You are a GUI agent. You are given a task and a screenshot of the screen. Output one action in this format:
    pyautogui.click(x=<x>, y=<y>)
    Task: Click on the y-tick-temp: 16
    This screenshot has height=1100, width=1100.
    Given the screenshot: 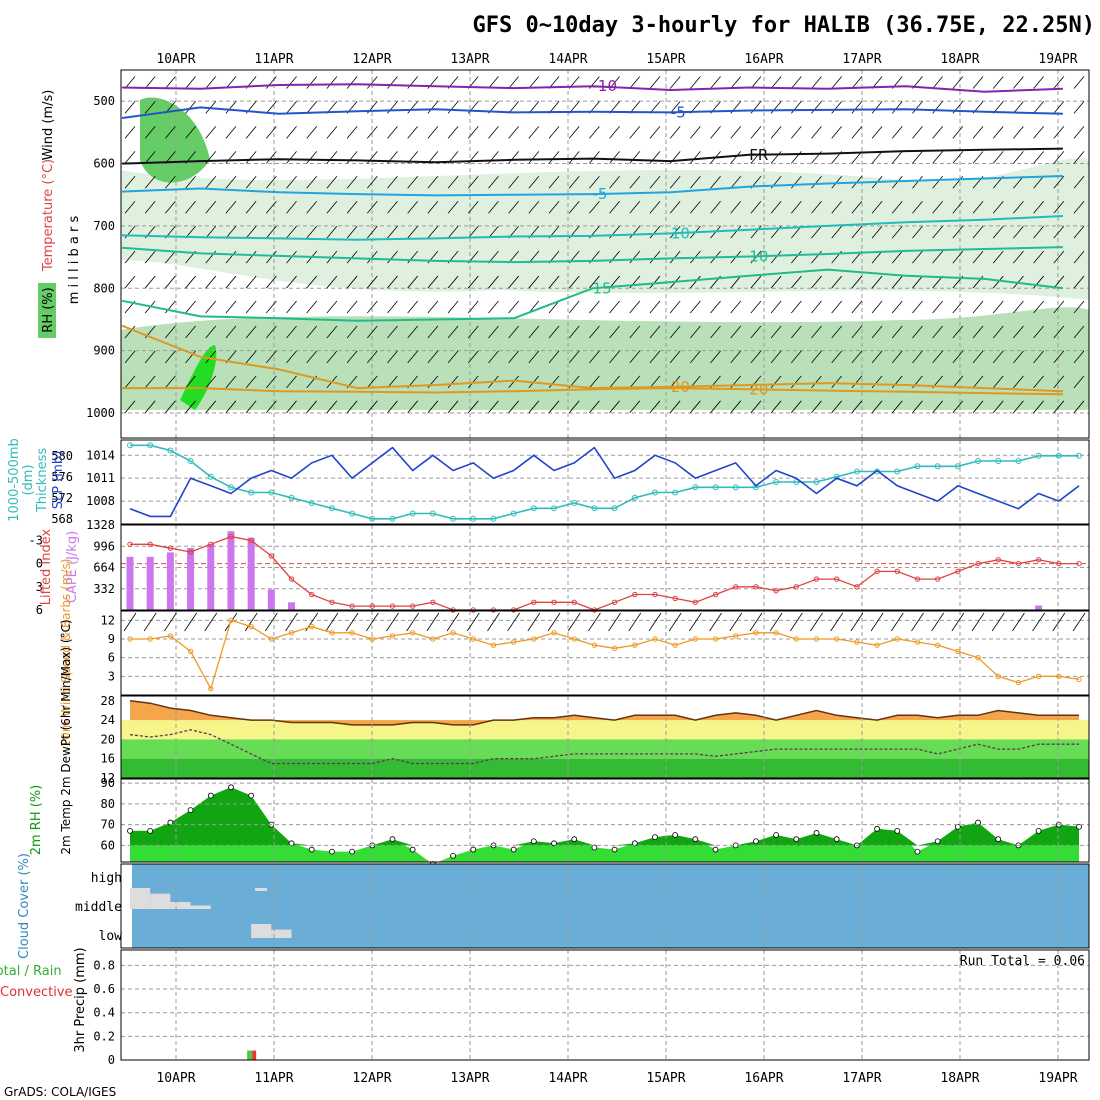 What is the action you would take?
    pyautogui.click(x=108, y=759)
    